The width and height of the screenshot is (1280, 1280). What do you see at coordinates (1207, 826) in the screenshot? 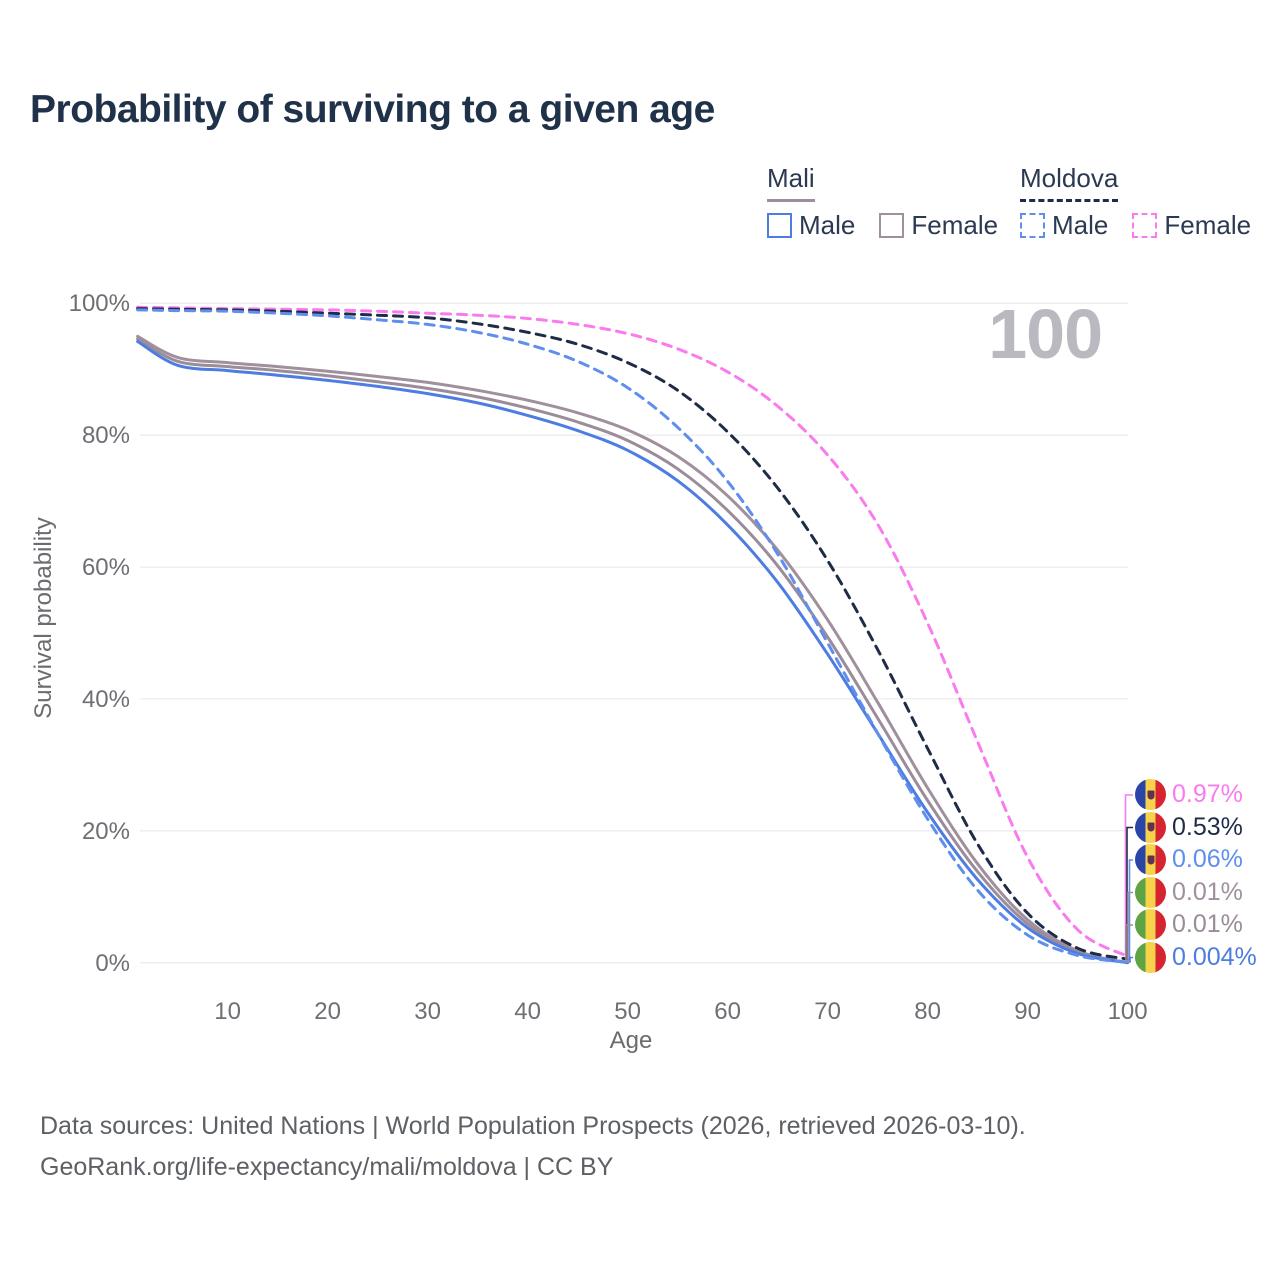
I see `end-label-value: 0.53%` at bounding box center [1207, 826].